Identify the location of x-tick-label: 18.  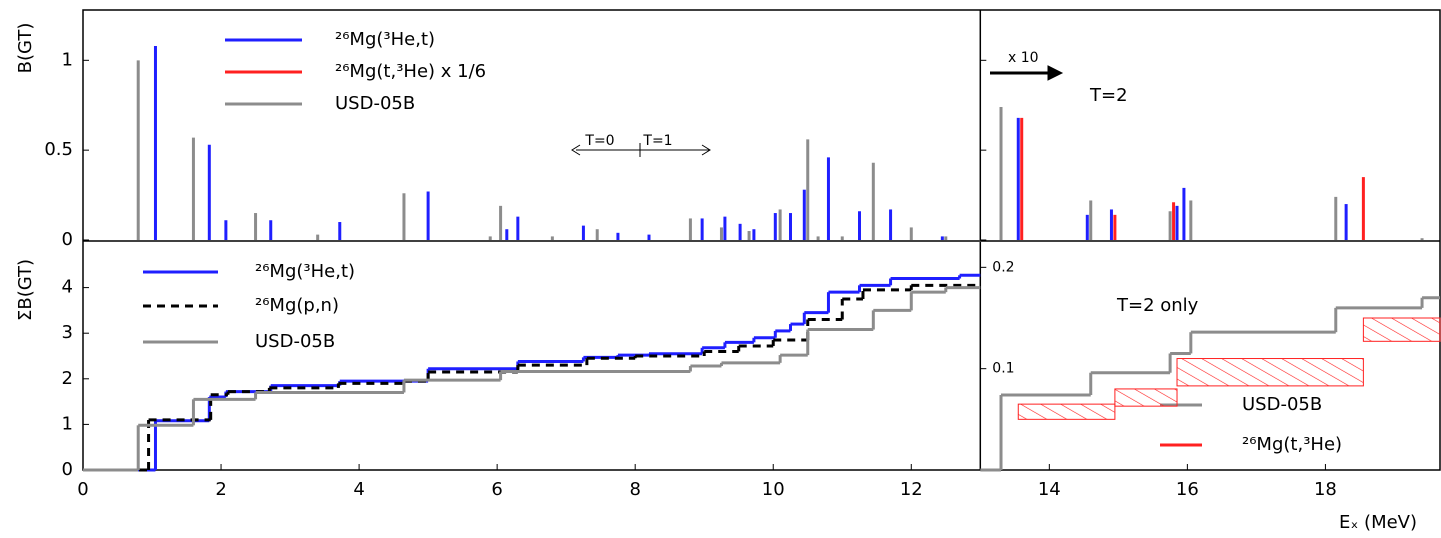
(1325, 489).